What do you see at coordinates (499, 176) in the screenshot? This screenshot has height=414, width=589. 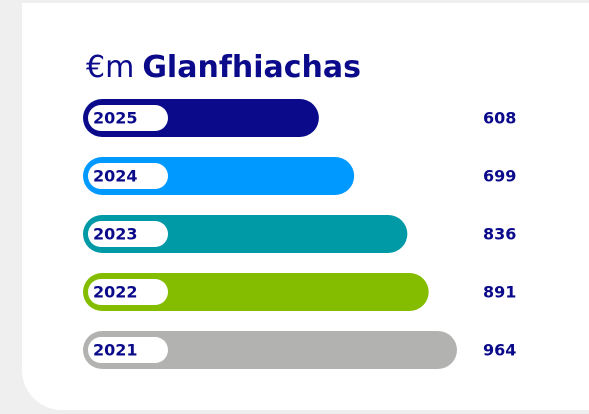 I see `value-label: 699` at bounding box center [499, 176].